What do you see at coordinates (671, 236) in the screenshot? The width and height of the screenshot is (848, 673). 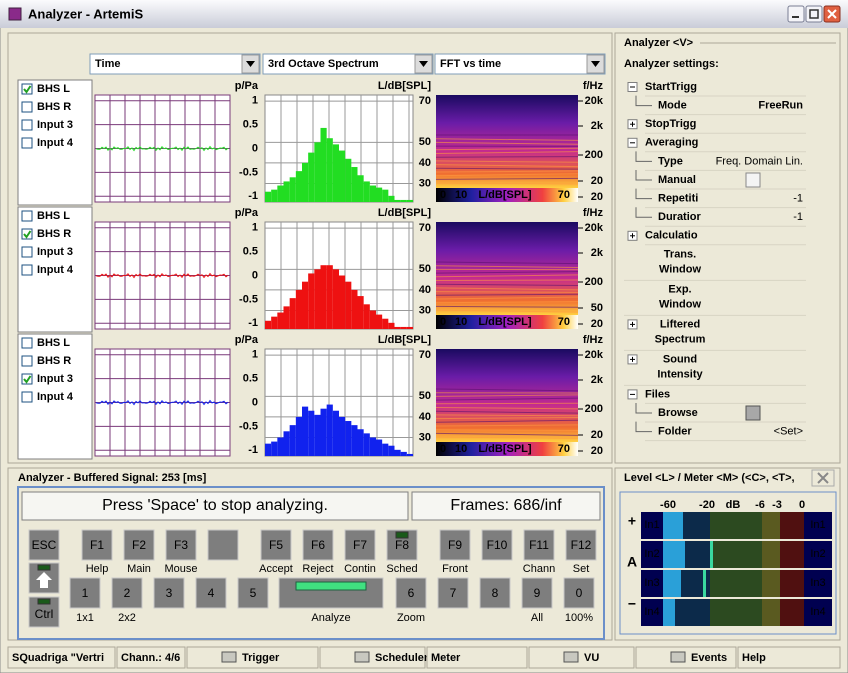 I see `tree-label: Calculatio` at bounding box center [671, 236].